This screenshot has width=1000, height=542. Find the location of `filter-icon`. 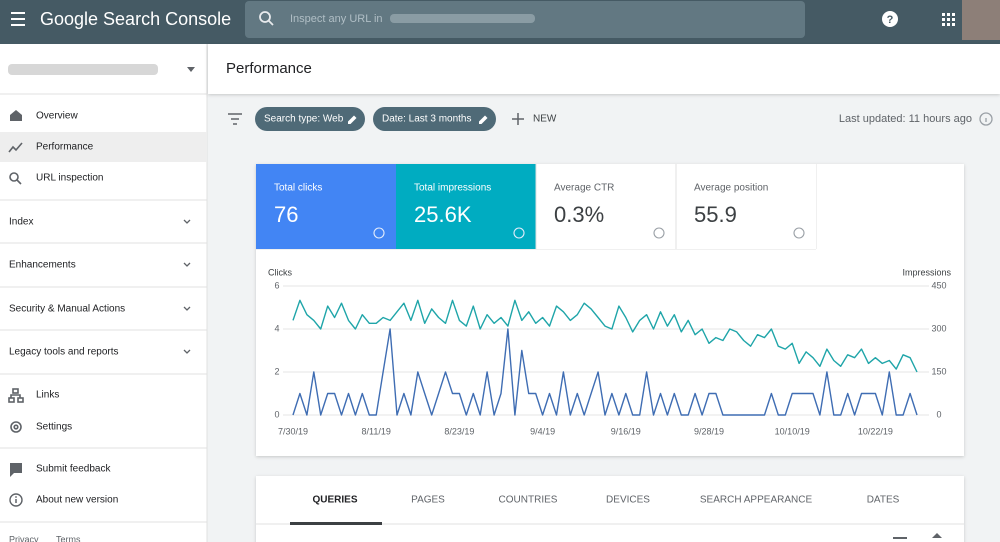

filter-icon is located at coordinates (235, 119).